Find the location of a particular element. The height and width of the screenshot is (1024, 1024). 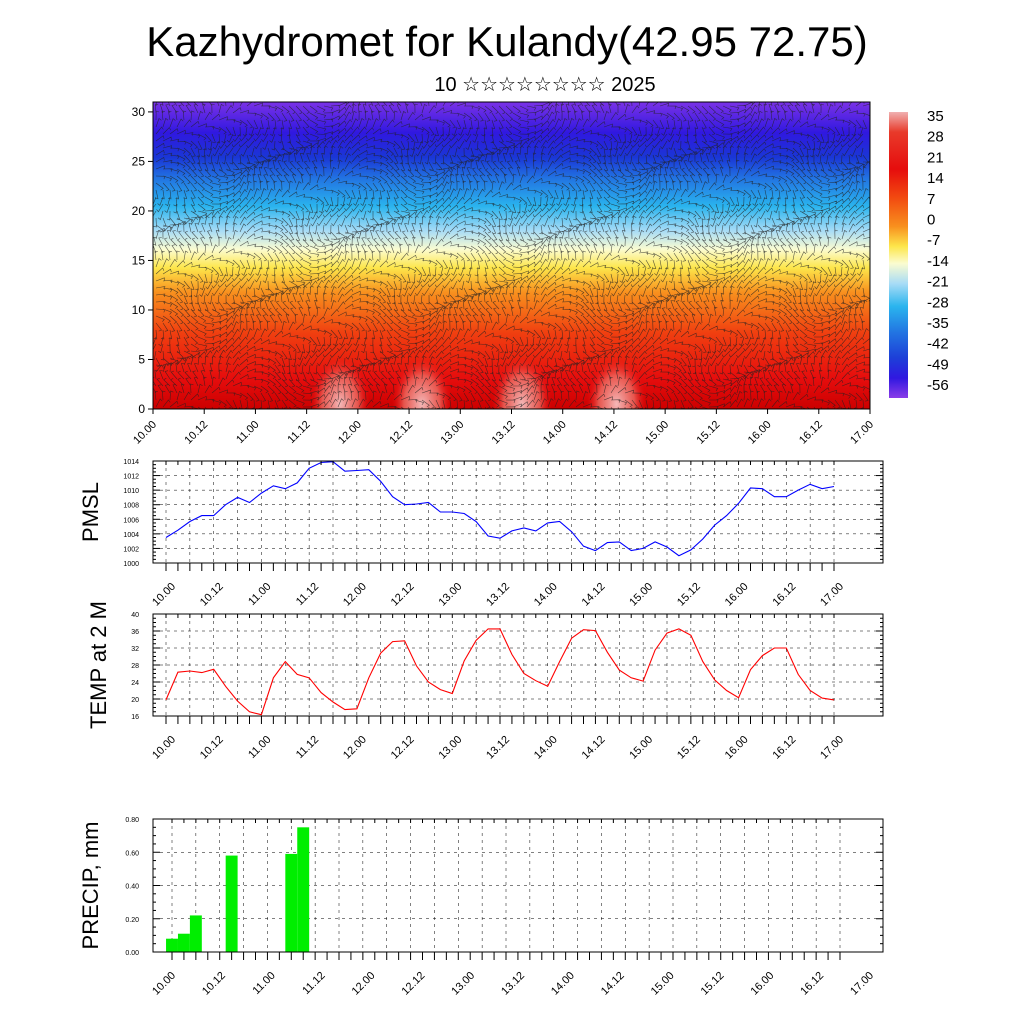

panel-frame is located at coordinates (518, 512).